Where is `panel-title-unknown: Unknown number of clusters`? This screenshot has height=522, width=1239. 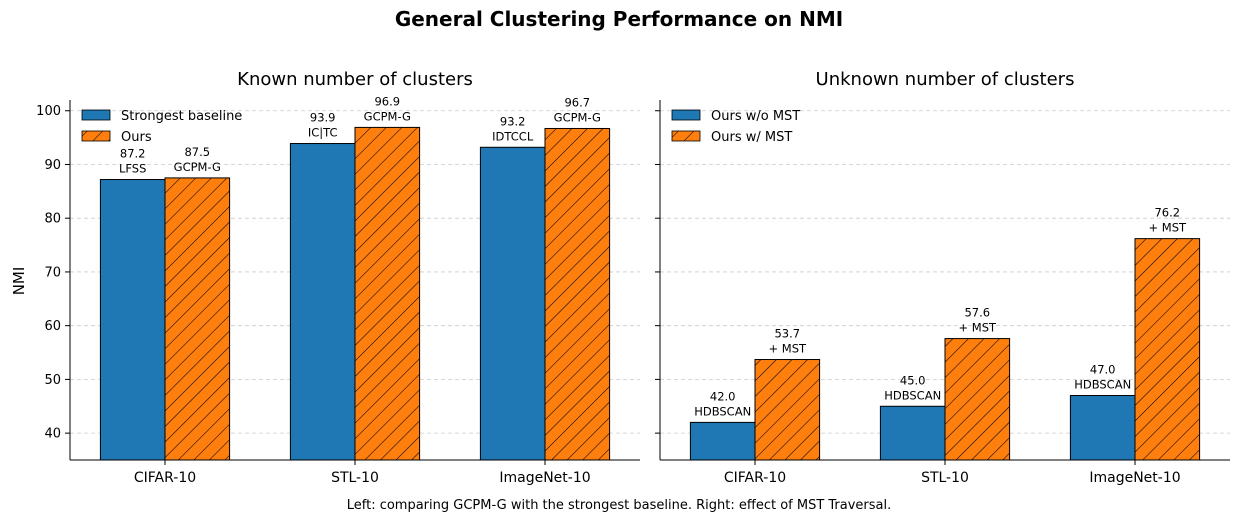
panel-title-unknown: Unknown number of clusters is located at coordinates (945, 79).